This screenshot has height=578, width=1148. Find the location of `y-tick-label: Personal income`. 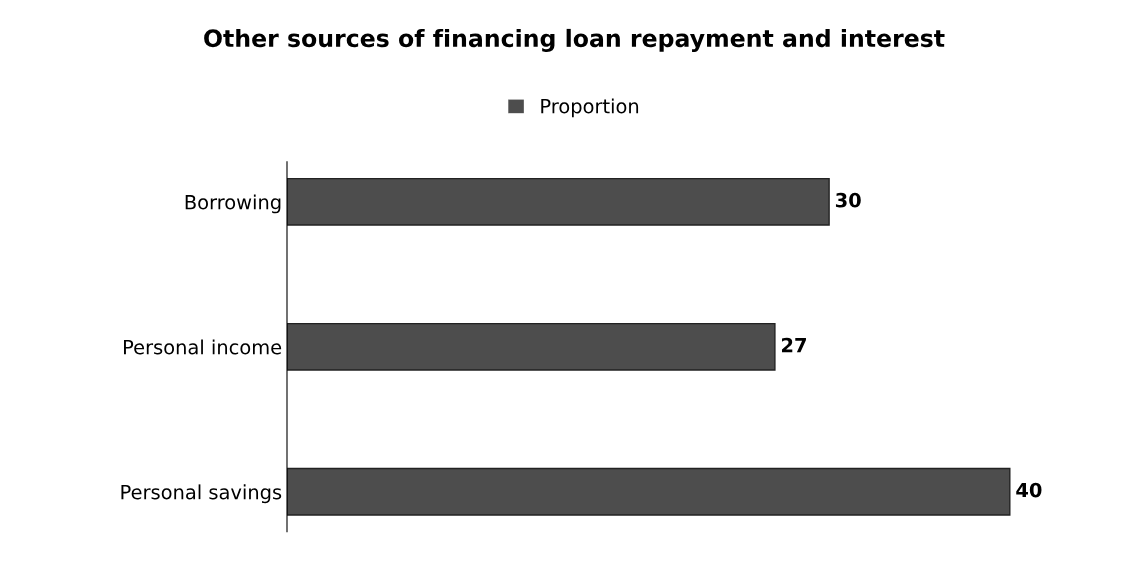

y-tick-label: Personal income is located at coordinates (203, 347).